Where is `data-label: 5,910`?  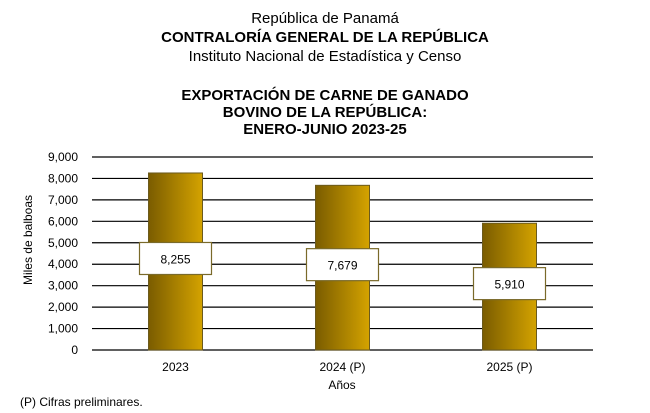 data-label: 5,910 is located at coordinates (509, 285).